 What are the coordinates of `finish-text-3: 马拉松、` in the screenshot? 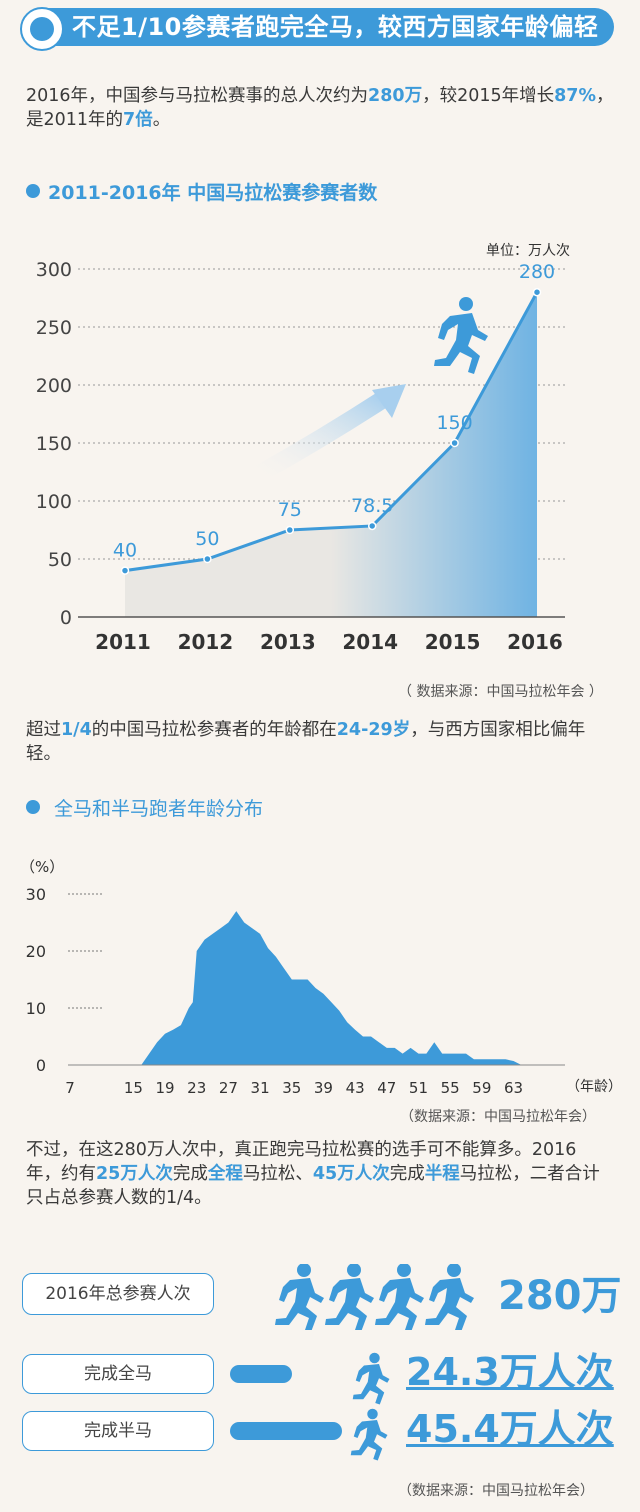 It's located at (277, 1174).